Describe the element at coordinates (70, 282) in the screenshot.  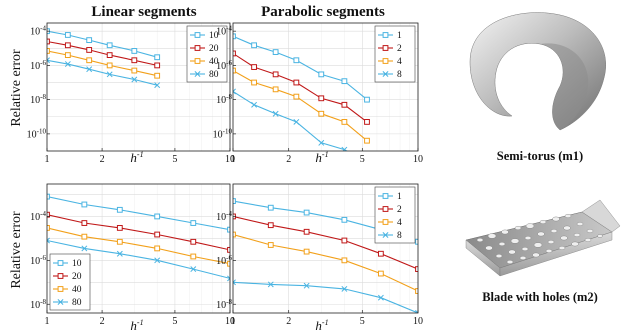
I see `legend: 10 20 40 80` at that location.